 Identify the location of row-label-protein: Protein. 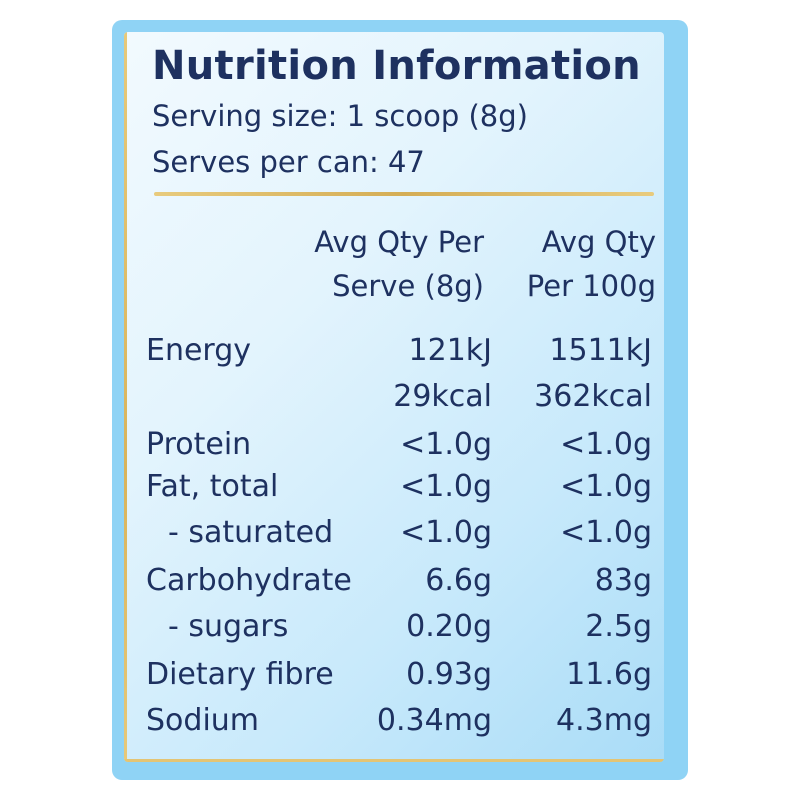
(199, 444).